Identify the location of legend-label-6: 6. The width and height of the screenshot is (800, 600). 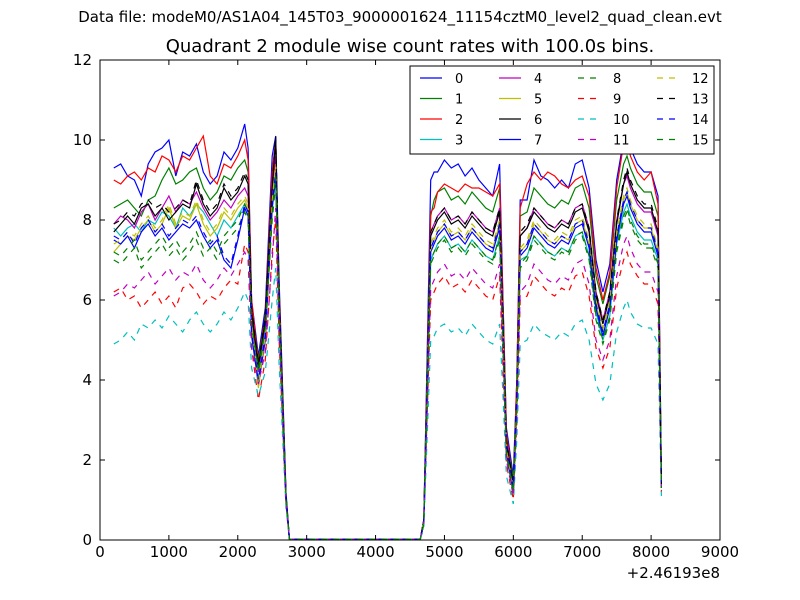
(538, 120).